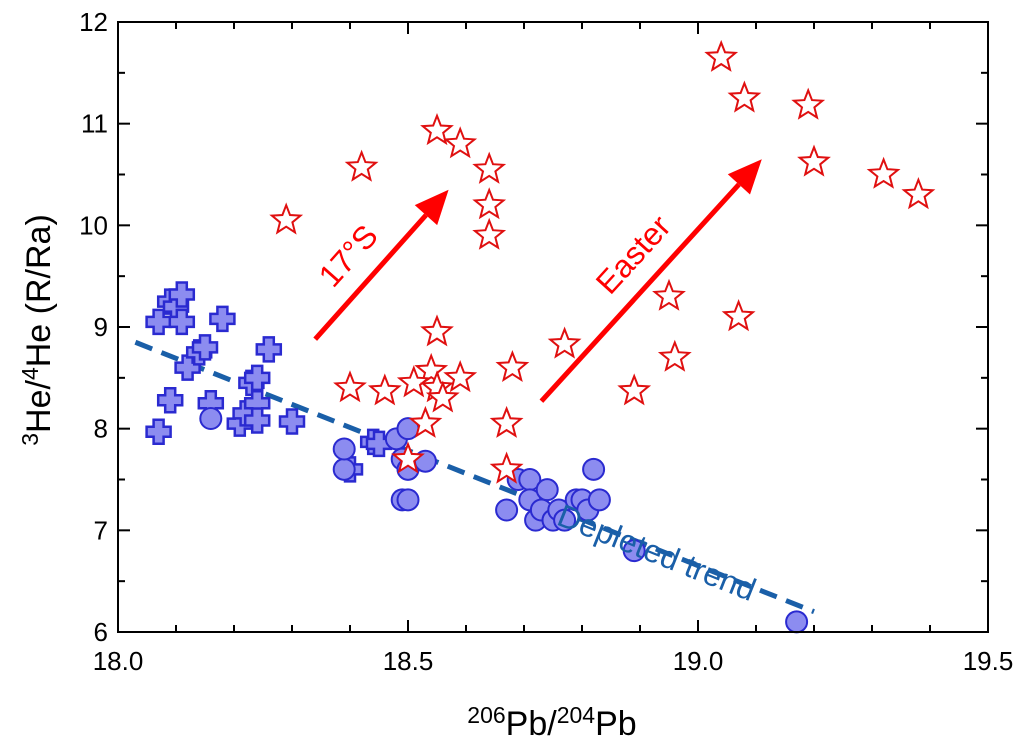 Image resolution: width=1022 pixels, height=750 pixels. Describe the element at coordinates (30, 373) in the screenshot. I see `y-title-sup2: 4` at that location.